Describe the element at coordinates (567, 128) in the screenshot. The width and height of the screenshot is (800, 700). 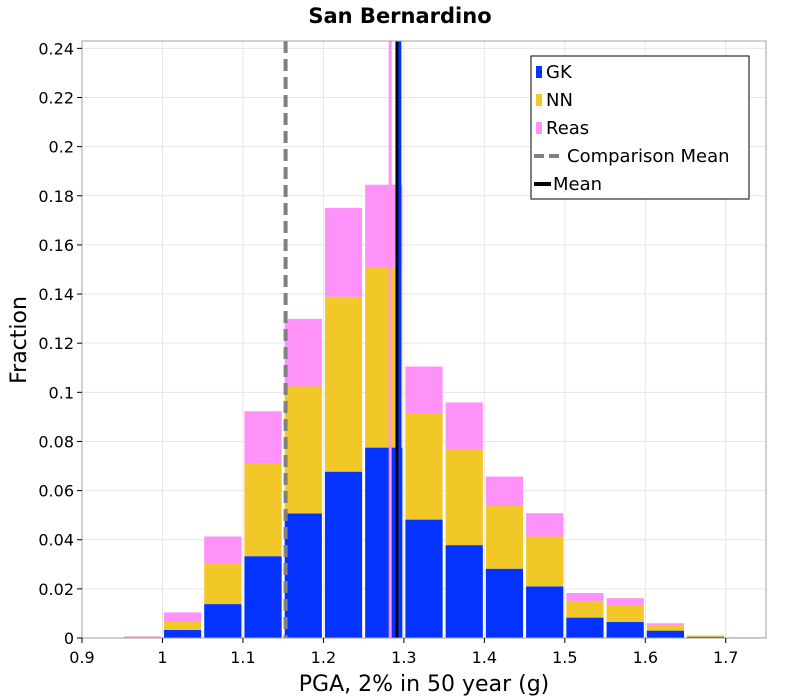
I see `legend-label: Reas` at that location.